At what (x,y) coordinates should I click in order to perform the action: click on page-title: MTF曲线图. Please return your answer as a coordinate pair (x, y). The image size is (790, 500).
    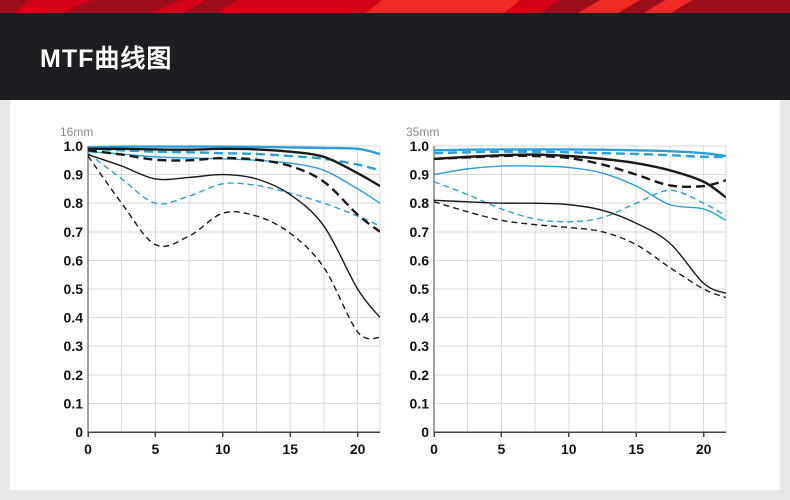
    Looking at the image, I should click on (106, 58).